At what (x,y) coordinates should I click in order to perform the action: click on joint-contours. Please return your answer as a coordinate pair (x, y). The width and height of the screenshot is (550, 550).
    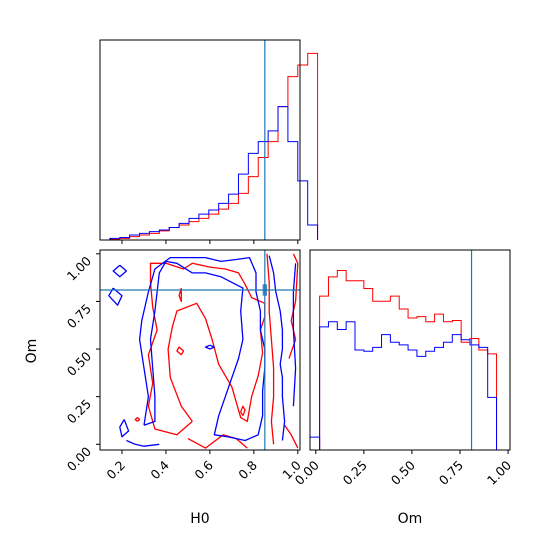
    Looking at the image, I should click on (200, 350).